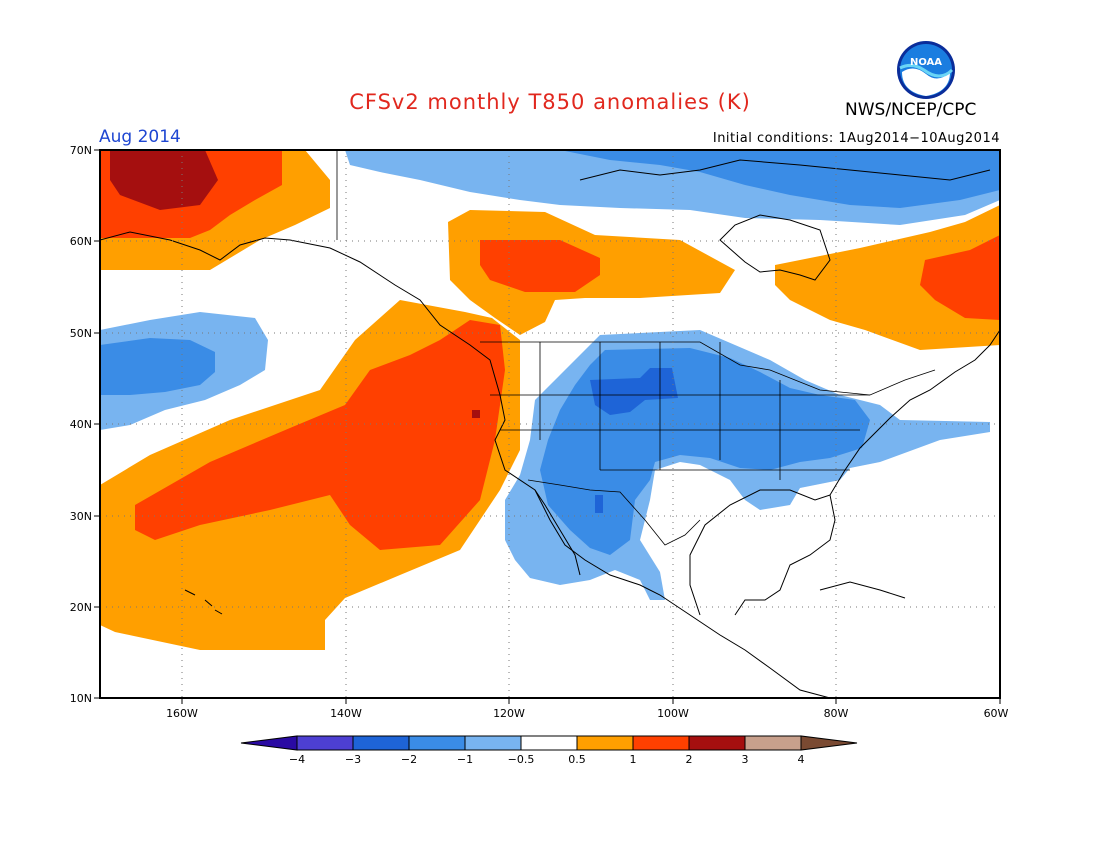  Describe the element at coordinates (836, 713) in the screenshot. I see `lon-label: 80W` at that location.